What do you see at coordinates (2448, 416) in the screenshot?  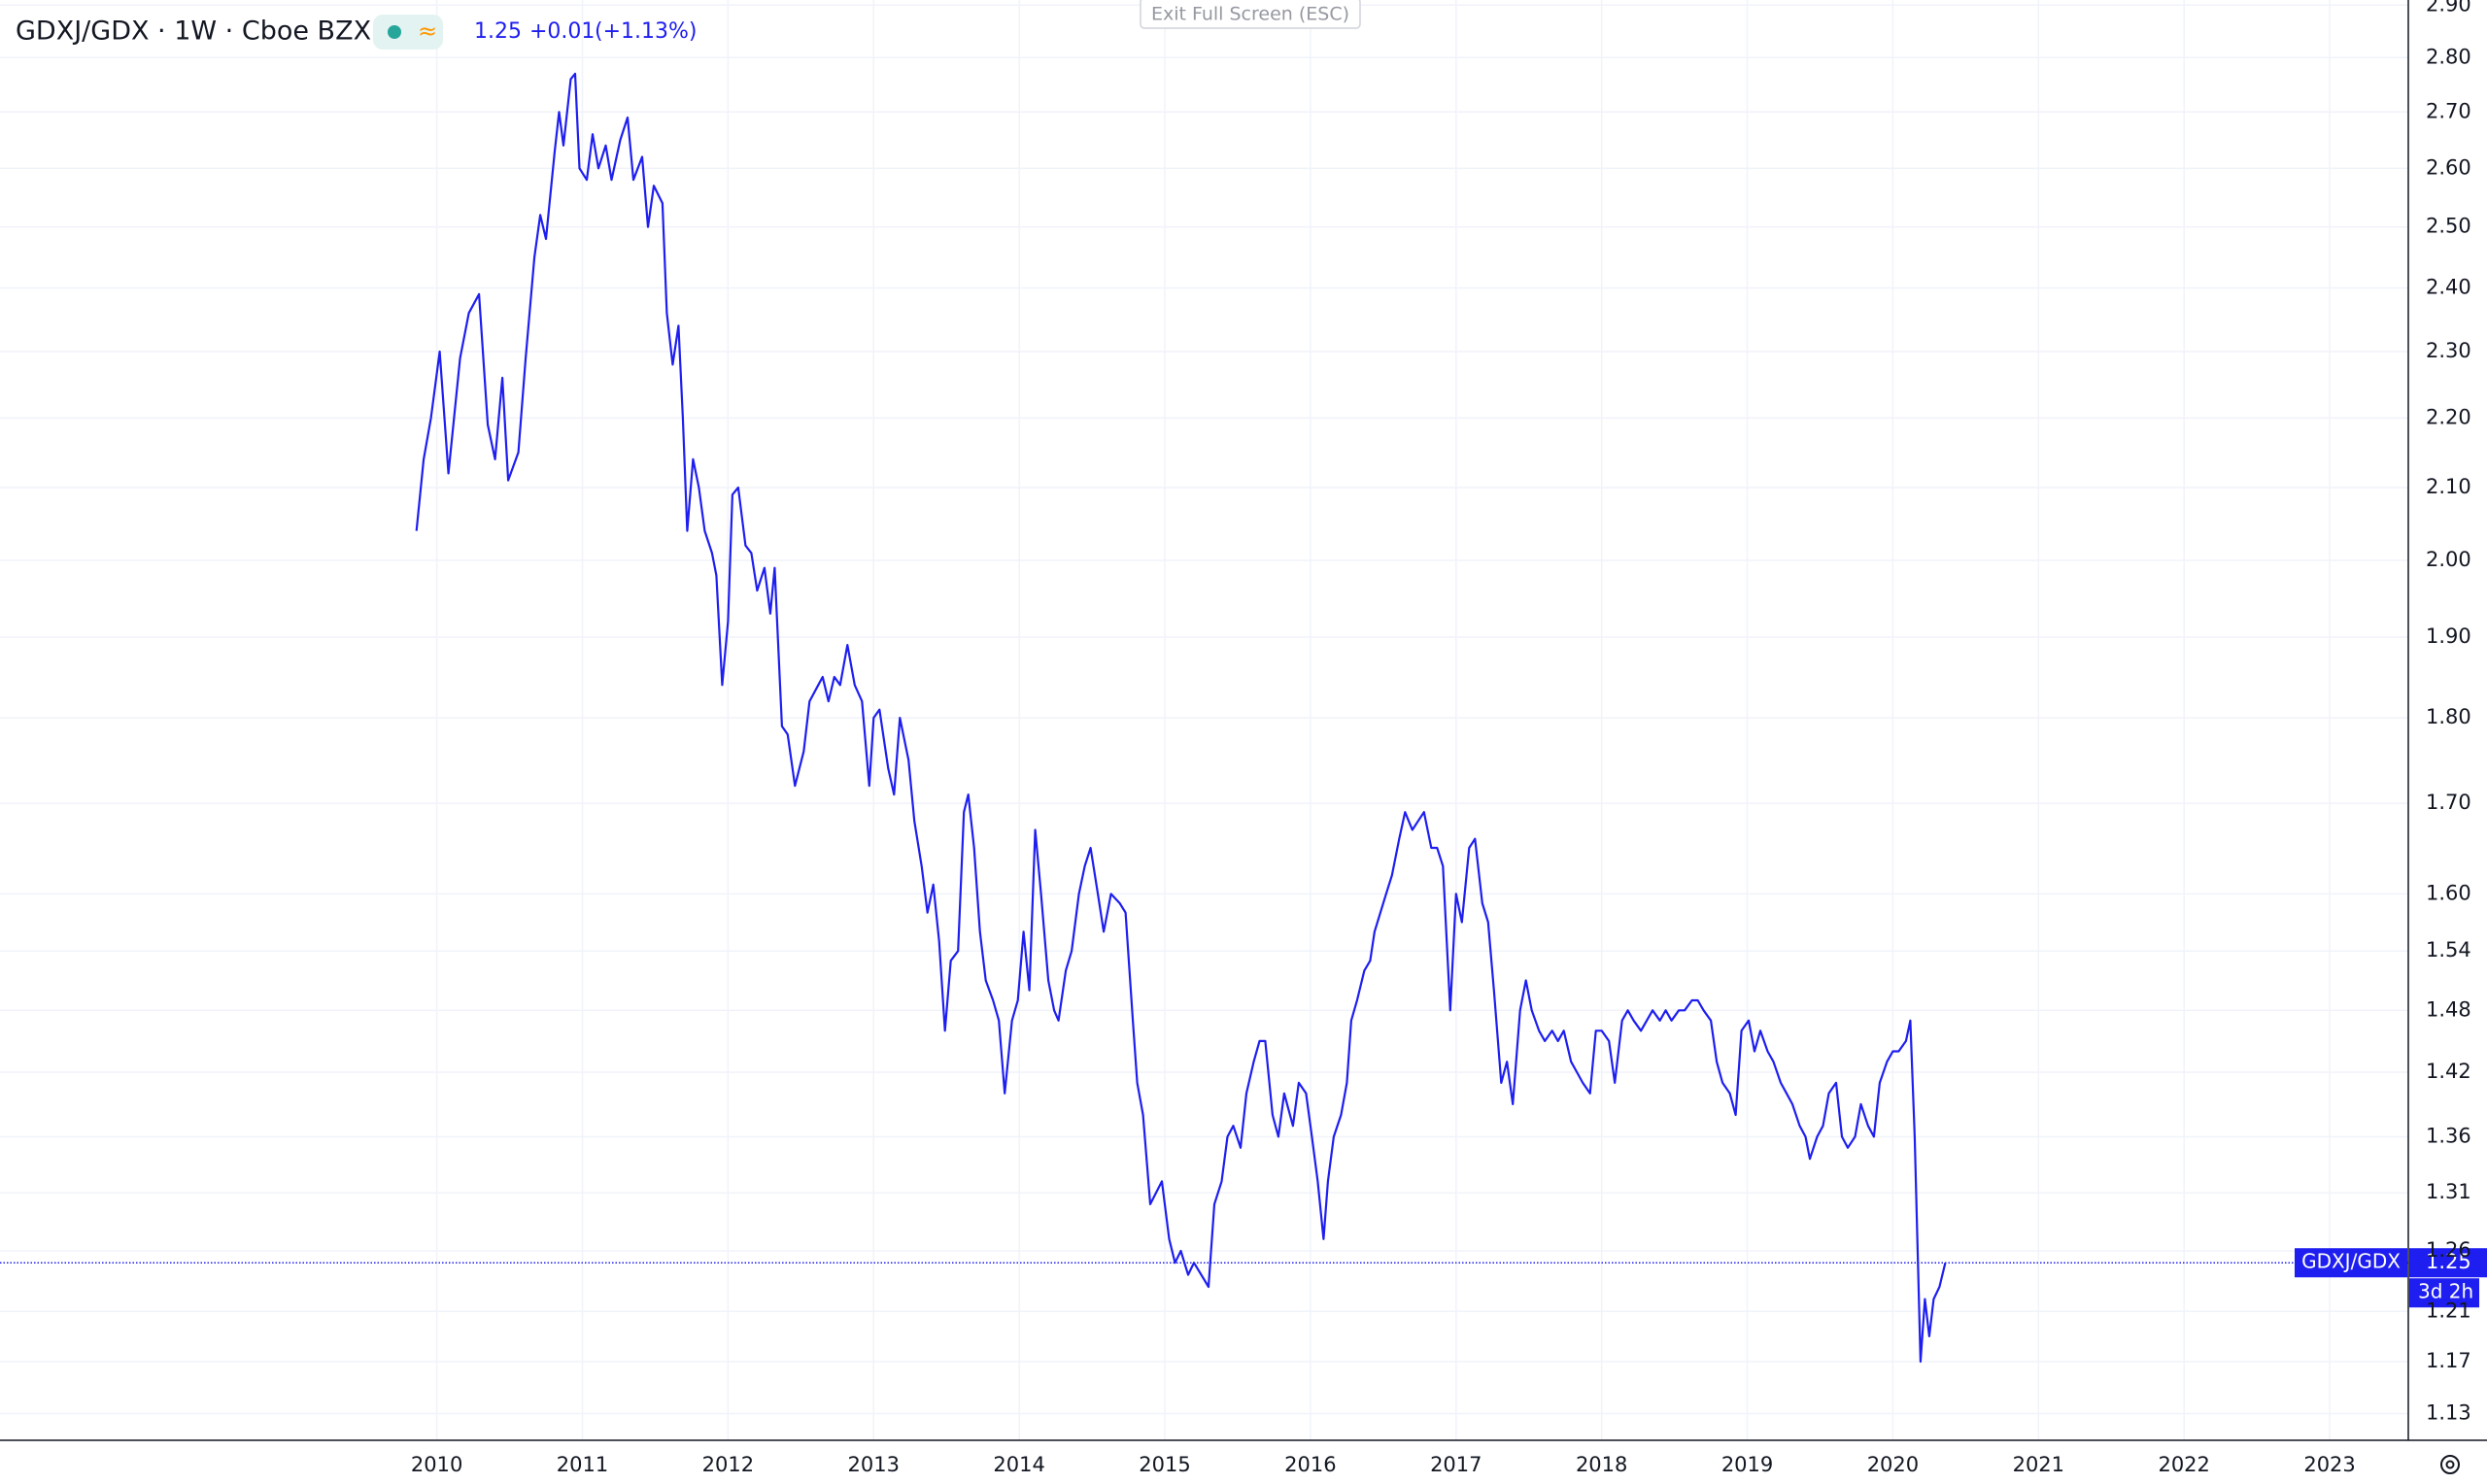 I see `y-tick-label: 2.20` at bounding box center [2448, 416].